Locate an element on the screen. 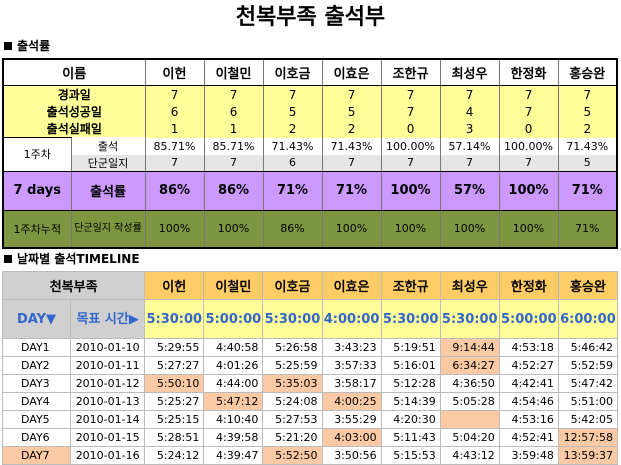 The image size is (621, 465). date-cell: 2010-01-12 is located at coordinates (108, 383).